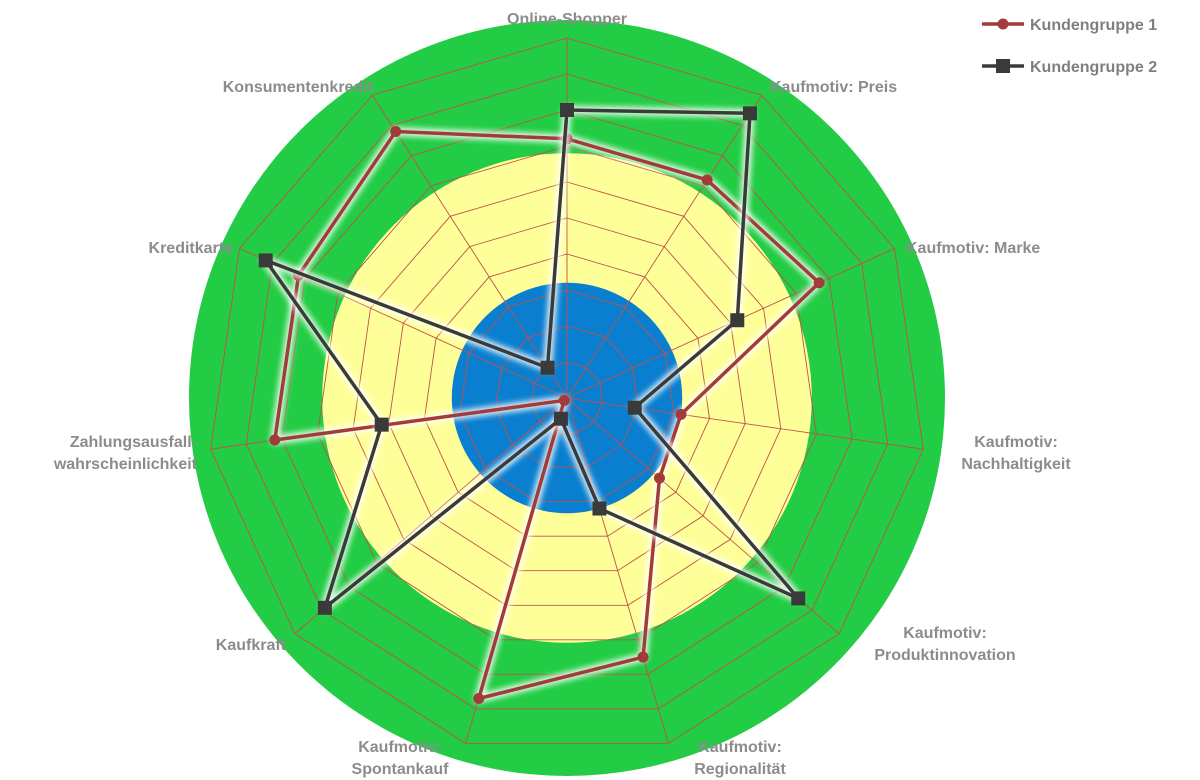 This screenshot has height=780, width=1200. Describe the element at coordinates (401, 758) in the screenshot. I see `axis-label: Kaufmotiv: Spontankauf` at that location.